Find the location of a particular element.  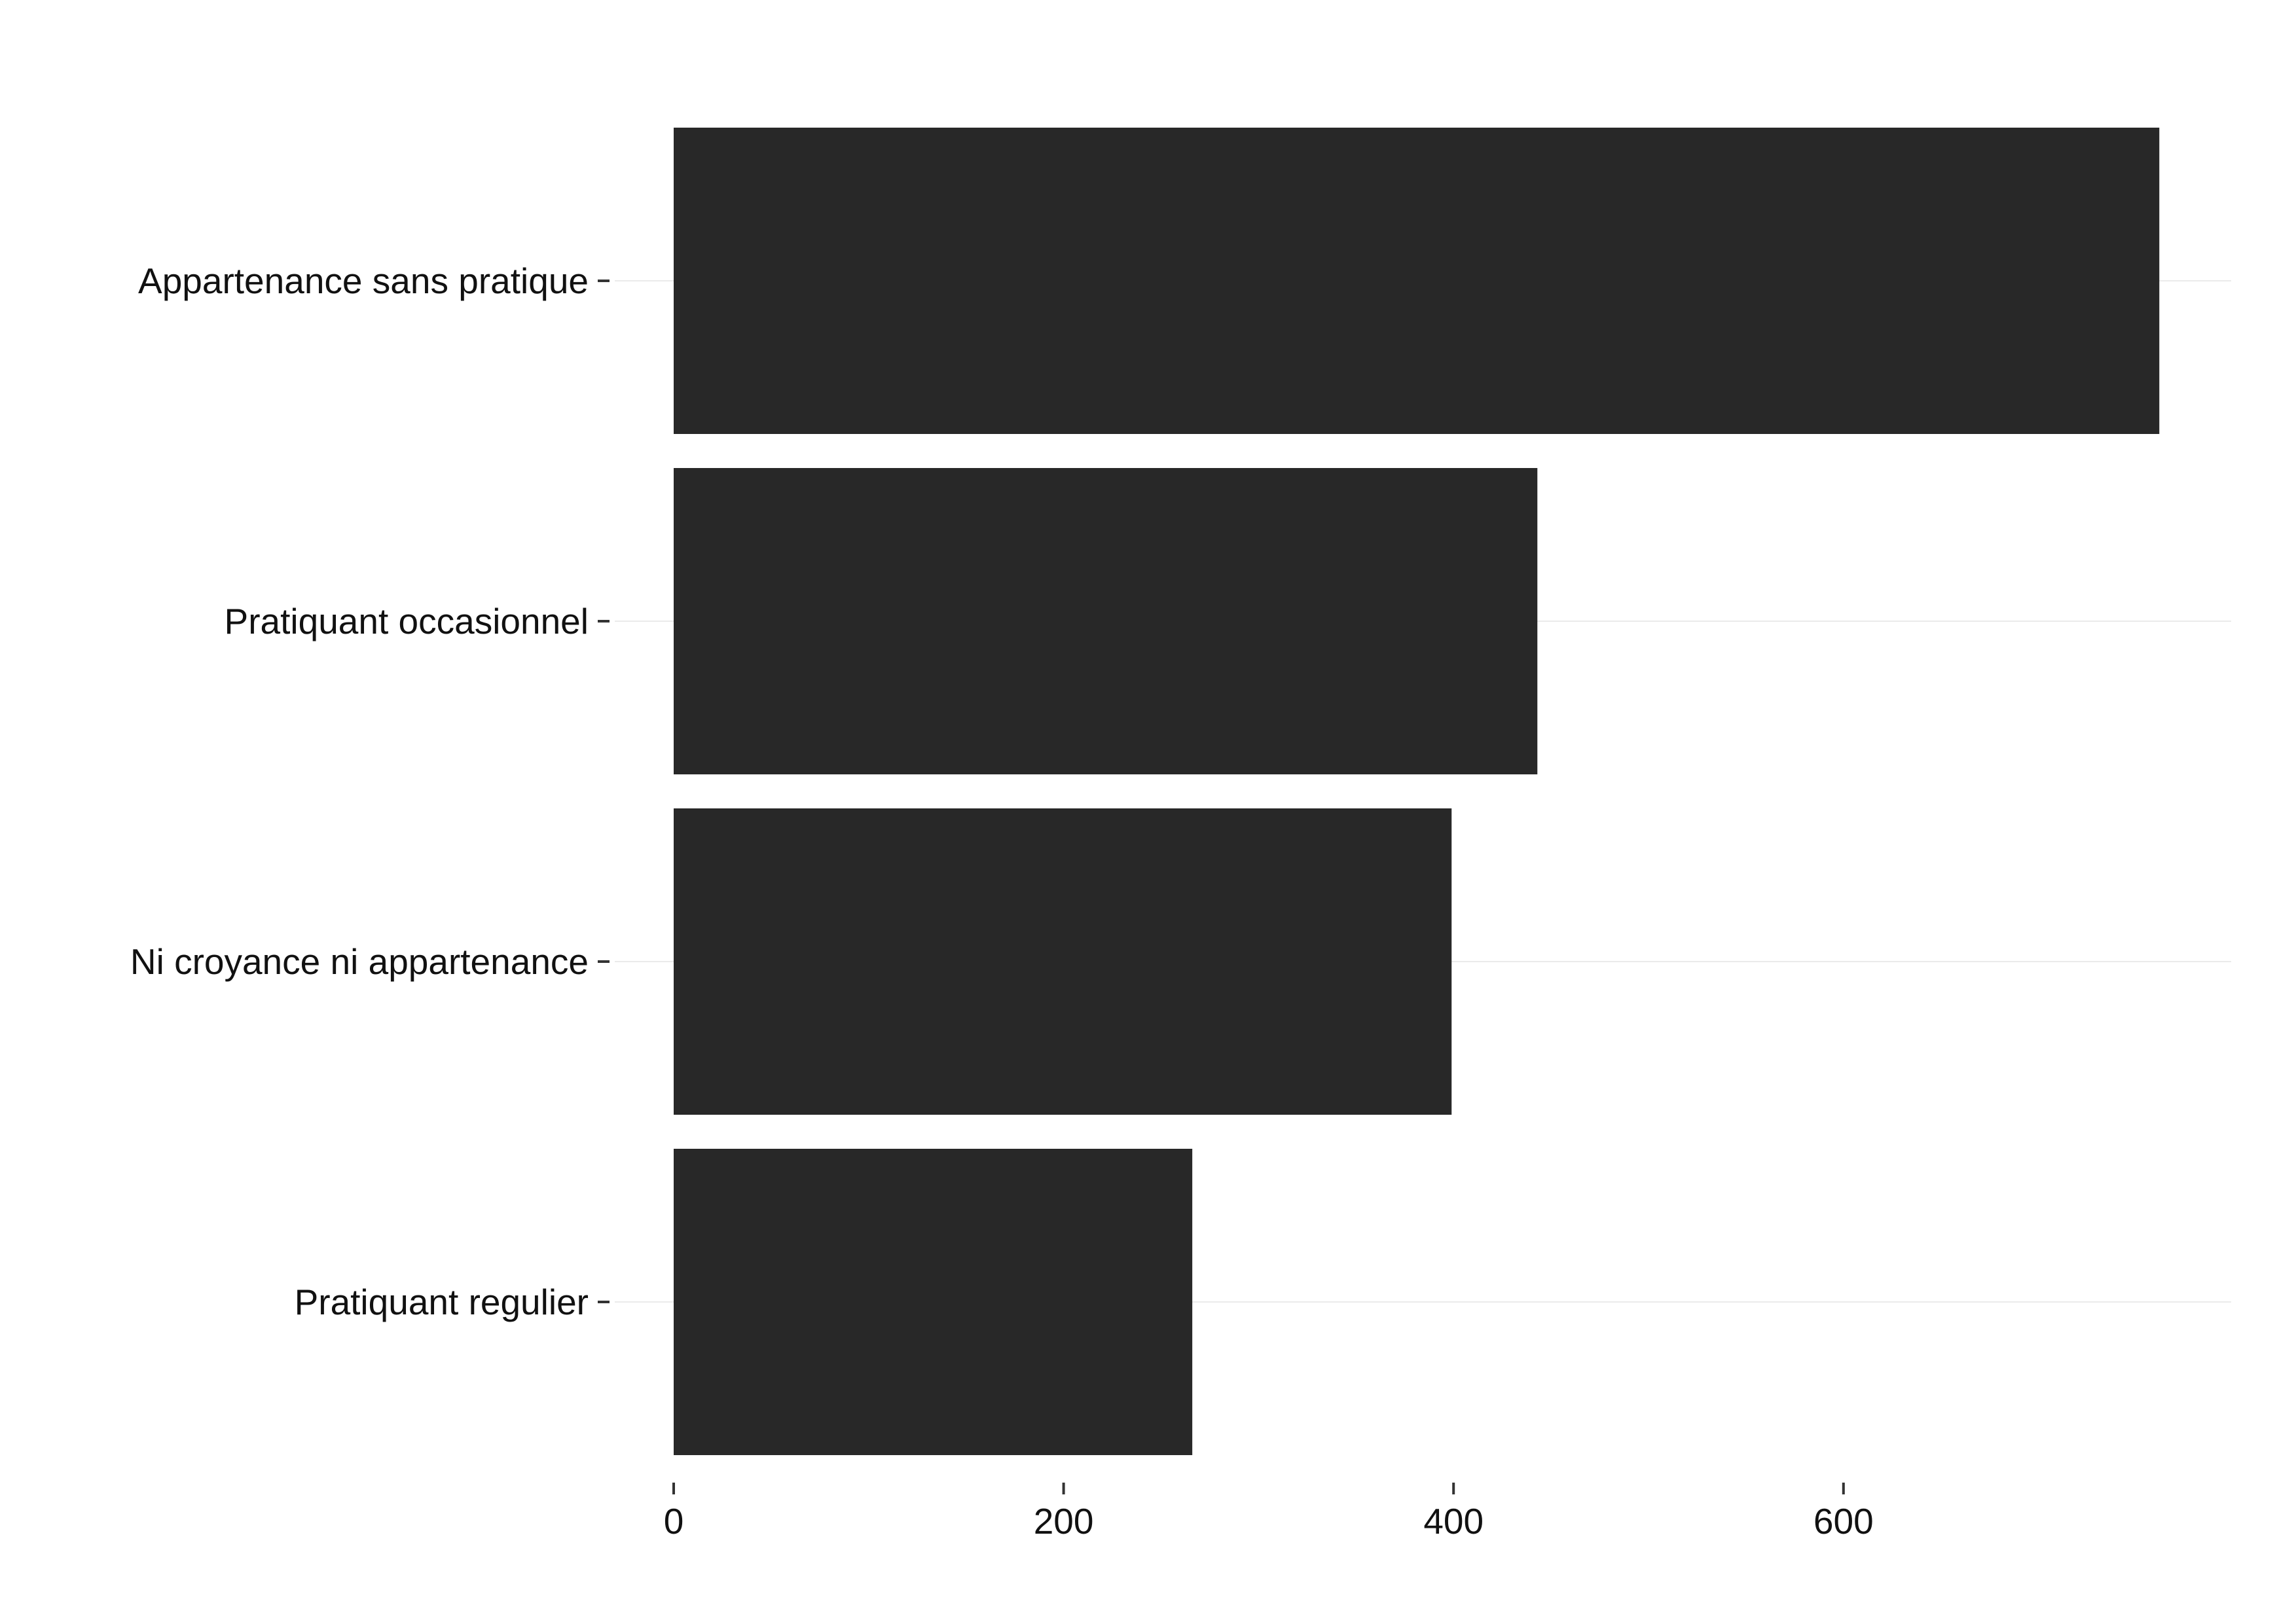

category-label: Pratiquant occasionnel is located at coordinates (407, 621).